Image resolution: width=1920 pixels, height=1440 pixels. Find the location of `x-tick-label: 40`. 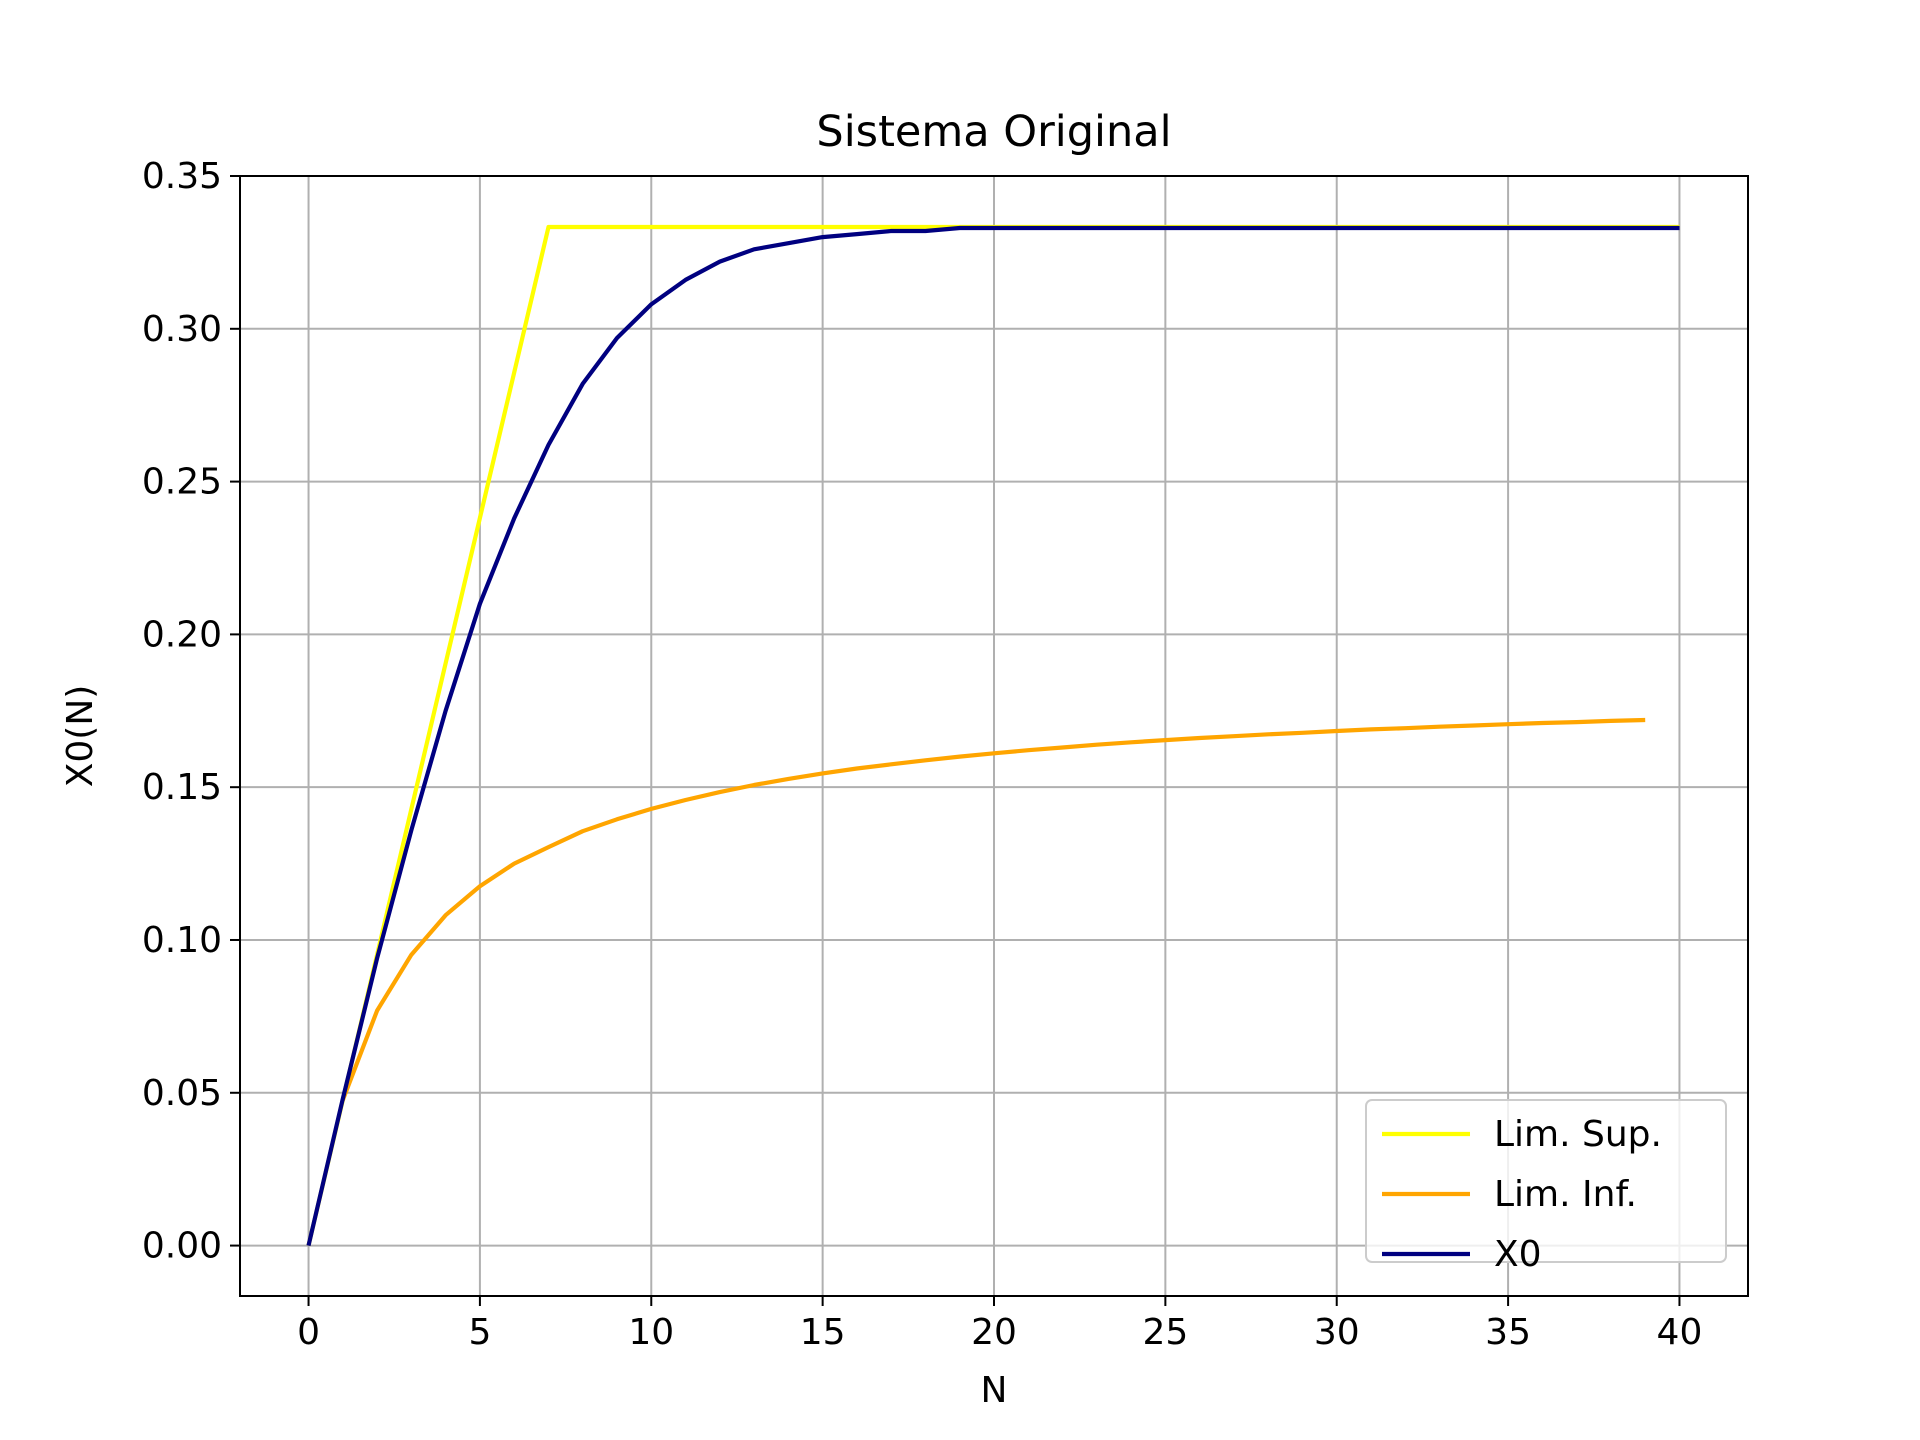

x-tick-label: 40 is located at coordinates (1680, 1332).